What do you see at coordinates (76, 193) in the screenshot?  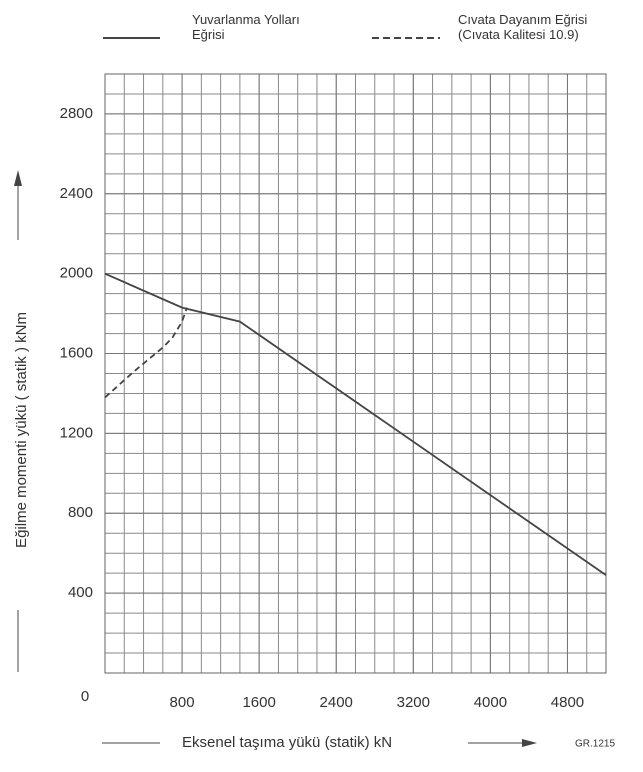 I see `y-tick-label: 2400` at bounding box center [76, 193].